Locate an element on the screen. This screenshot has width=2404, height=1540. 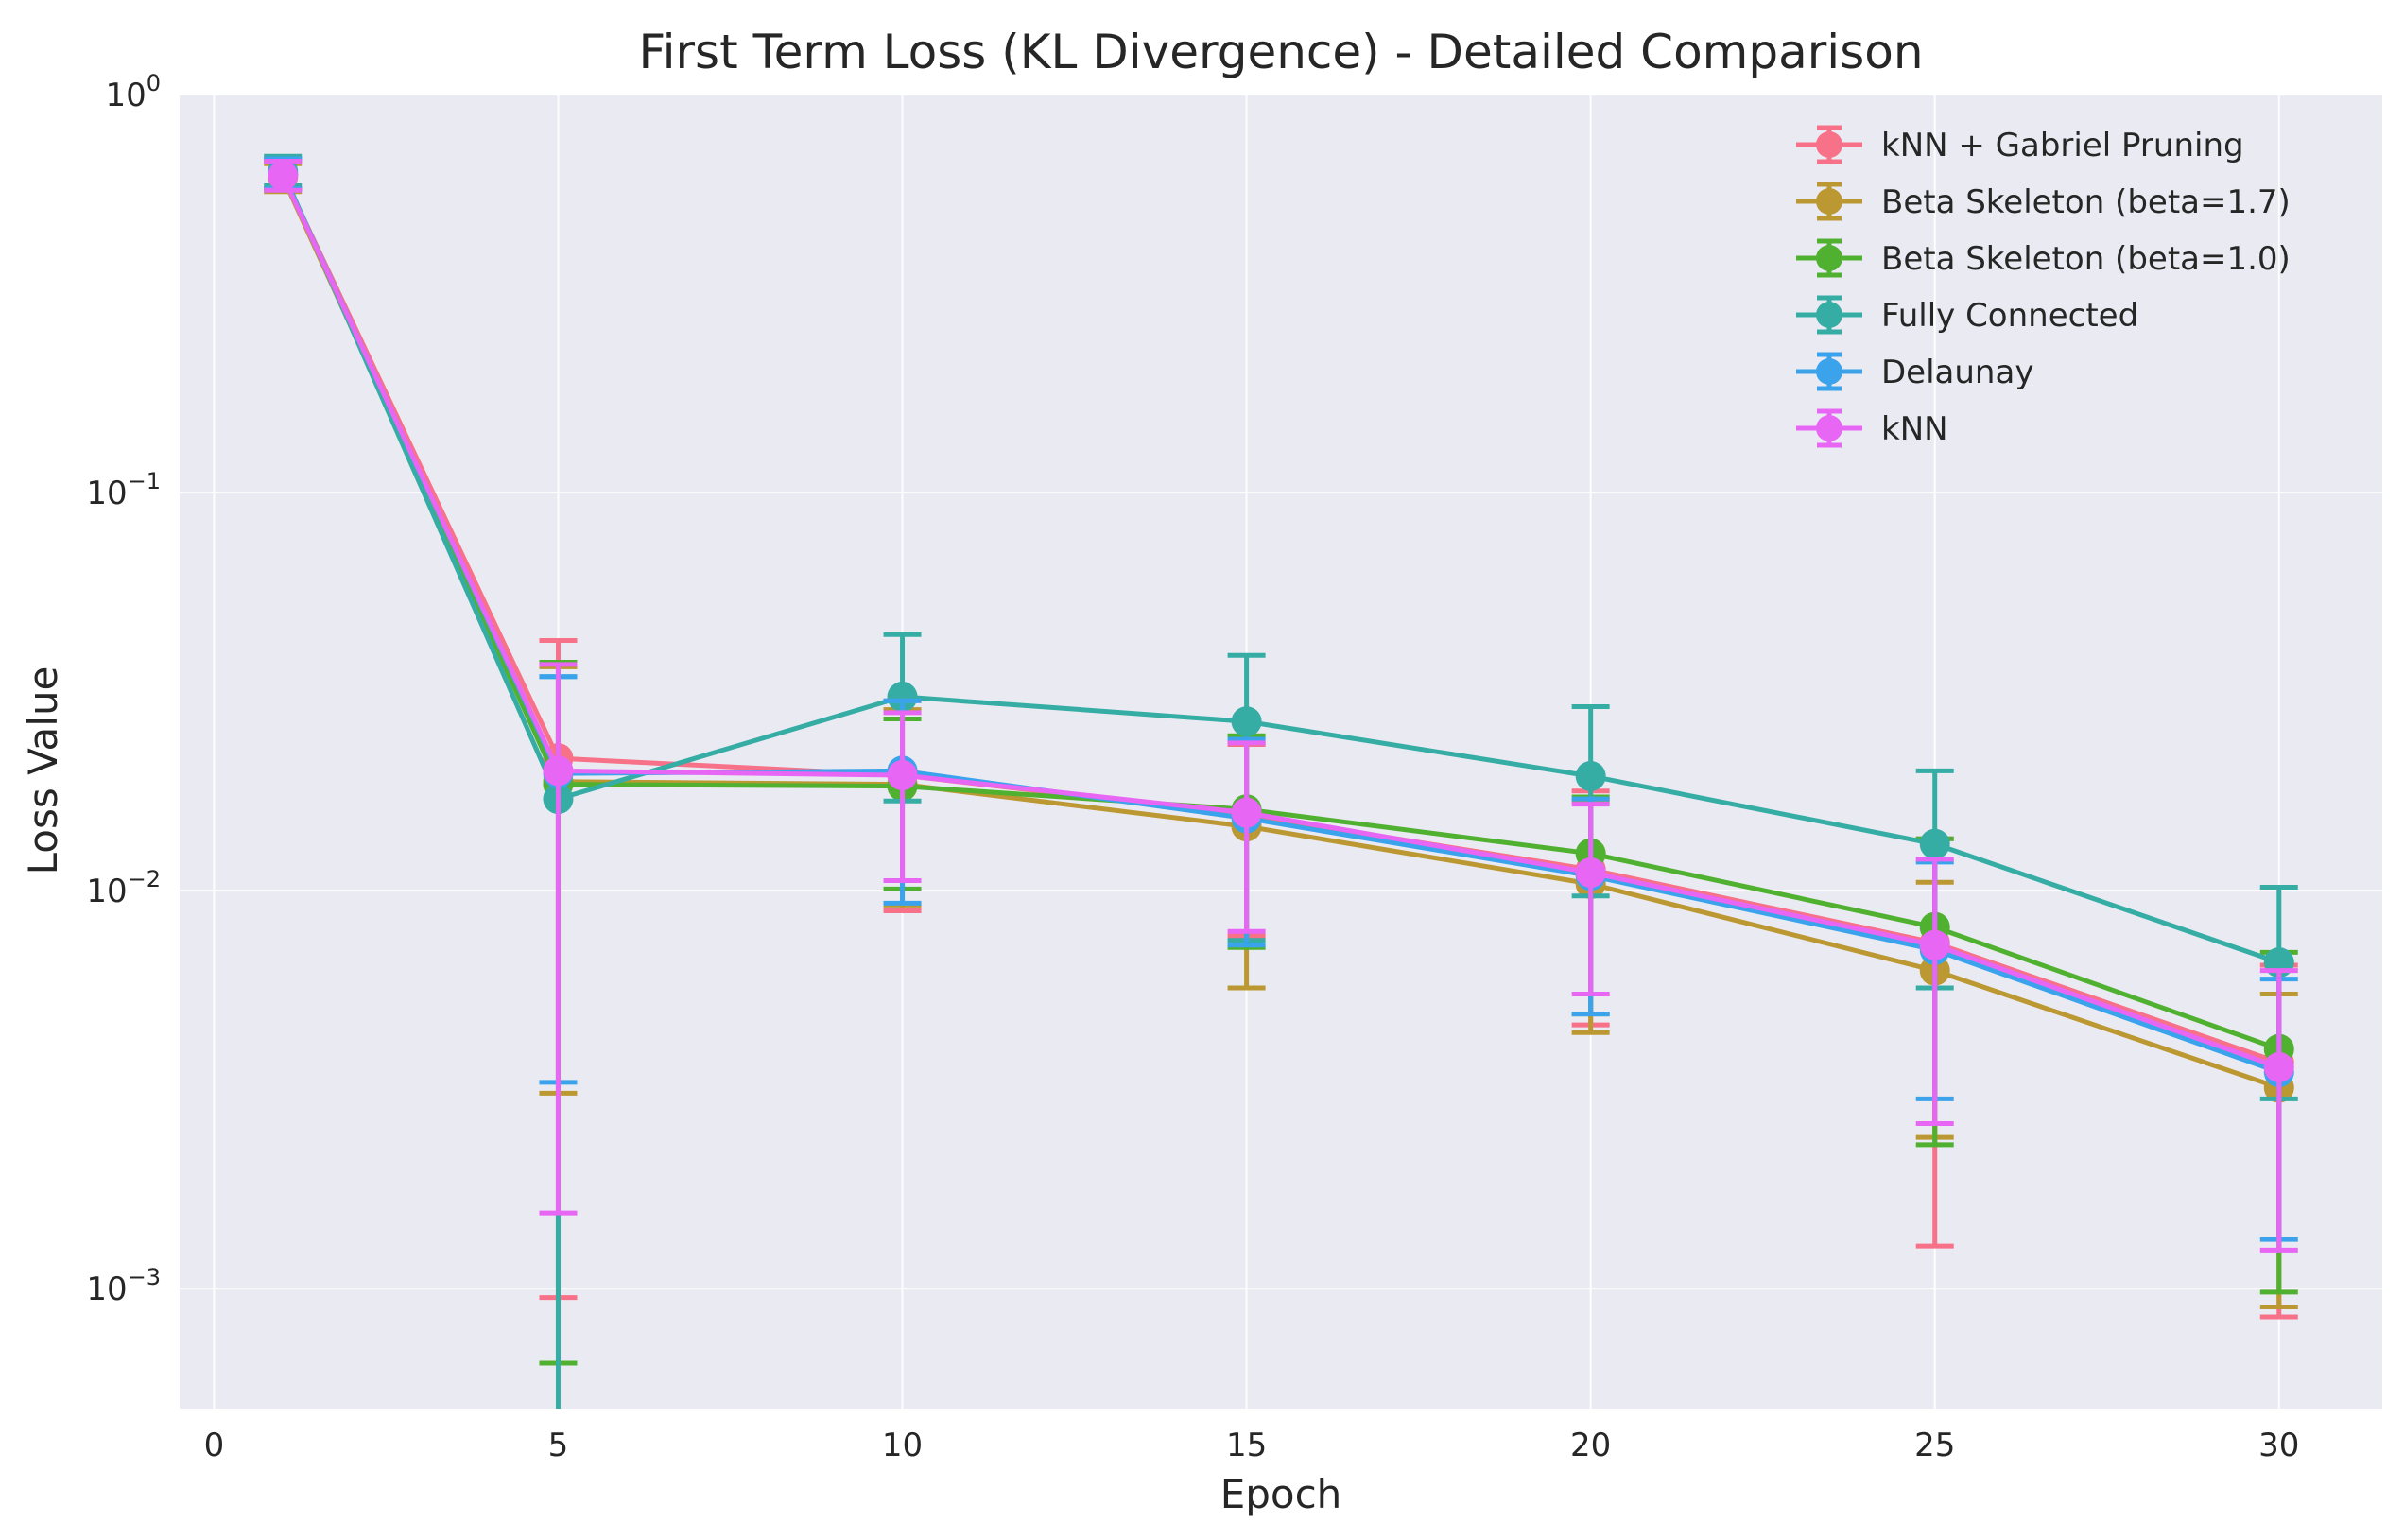
legend-label: kNN is located at coordinates (1914, 429).